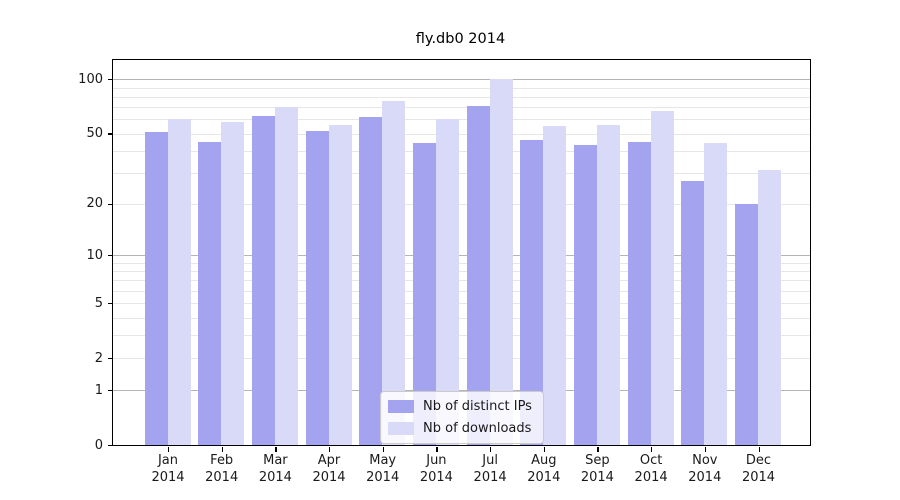 The width and height of the screenshot is (900, 500). Describe the element at coordinates (233, 283) in the screenshot. I see `bar-downloads-feb` at that location.